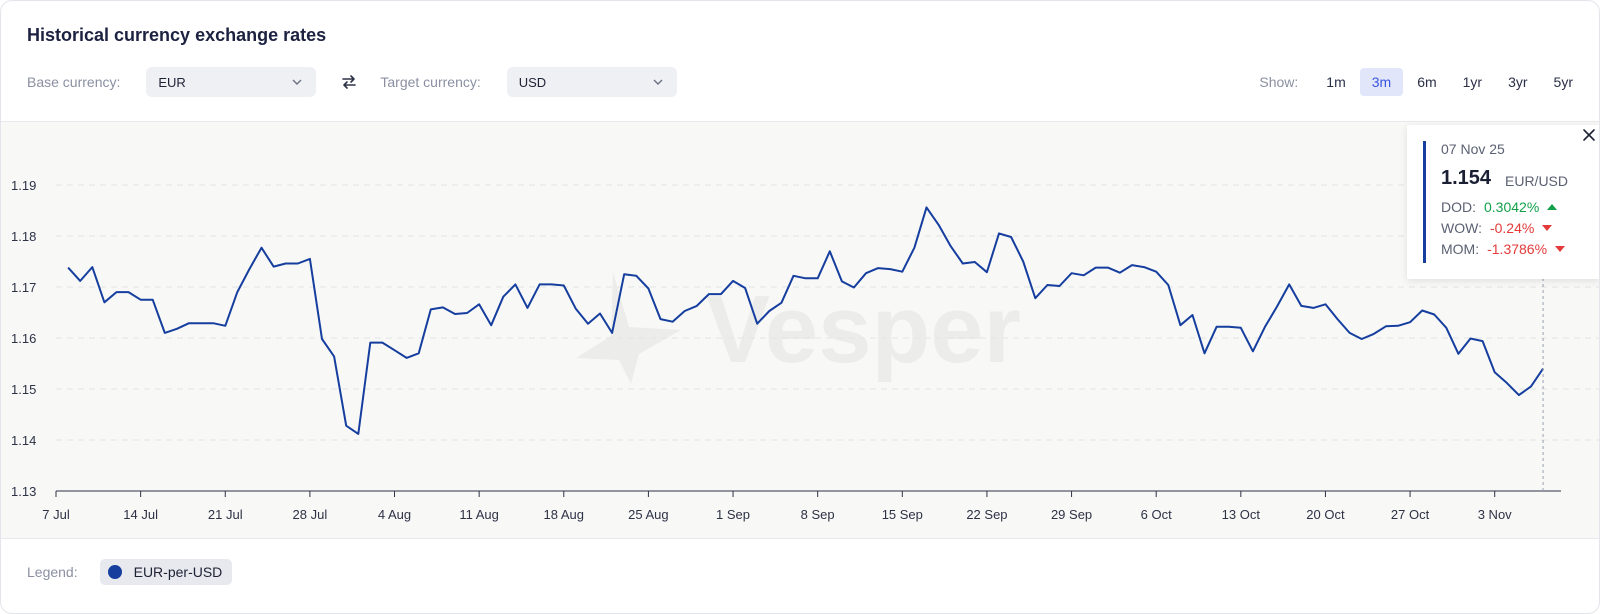 The height and width of the screenshot is (614, 1600). I want to click on range-5yr-button: 5yr, so click(1563, 82).